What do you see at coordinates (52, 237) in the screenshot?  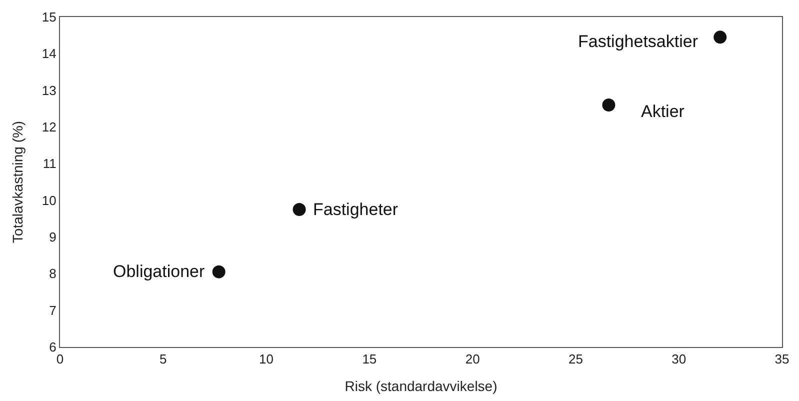 I see `y-tick-label: 9` at bounding box center [52, 237].